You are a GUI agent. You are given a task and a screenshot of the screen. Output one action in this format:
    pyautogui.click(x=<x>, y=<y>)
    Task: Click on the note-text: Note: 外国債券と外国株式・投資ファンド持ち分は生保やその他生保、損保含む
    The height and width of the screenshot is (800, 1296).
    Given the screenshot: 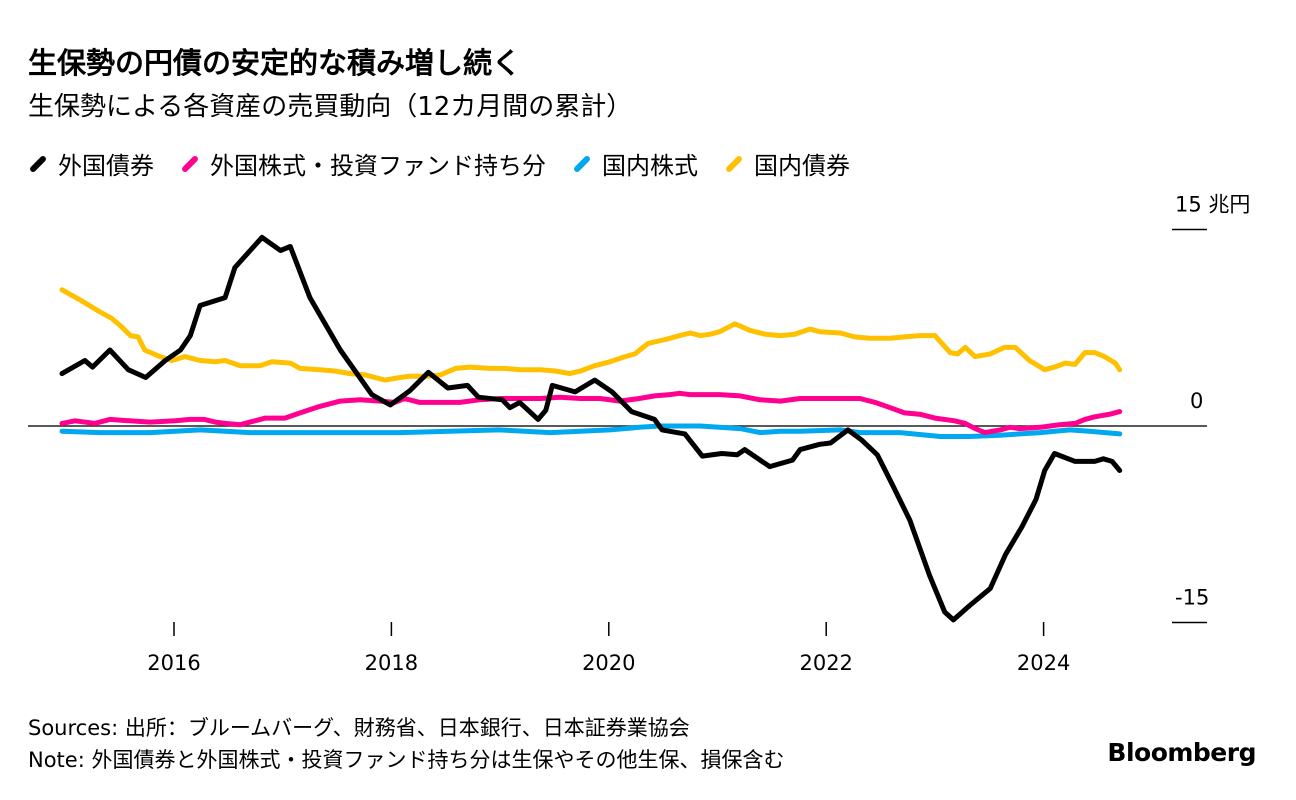 What is the action you would take?
    pyautogui.click(x=406, y=760)
    